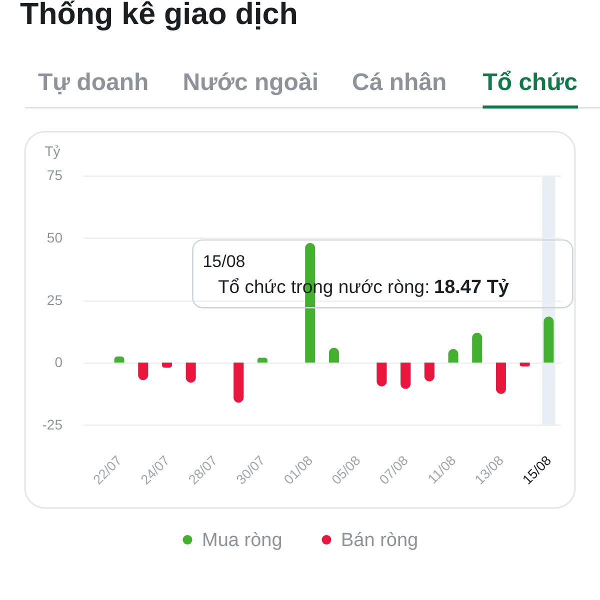 The image size is (600, 600). I want to click on legend-label: Bán ròng, so click(379, 540).